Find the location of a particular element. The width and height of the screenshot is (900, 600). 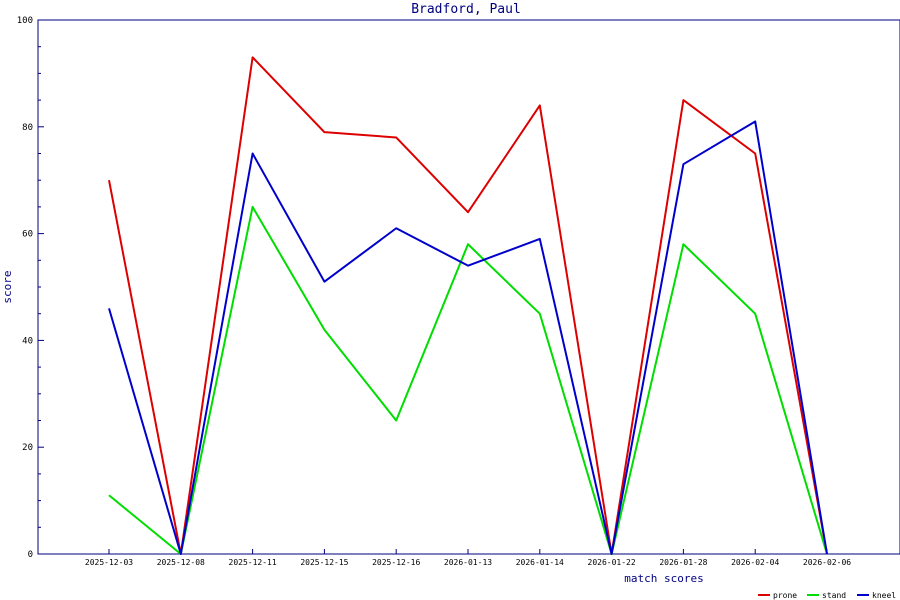

x-tick-label: 2026-01-13 is located at coordinates (468, 562).